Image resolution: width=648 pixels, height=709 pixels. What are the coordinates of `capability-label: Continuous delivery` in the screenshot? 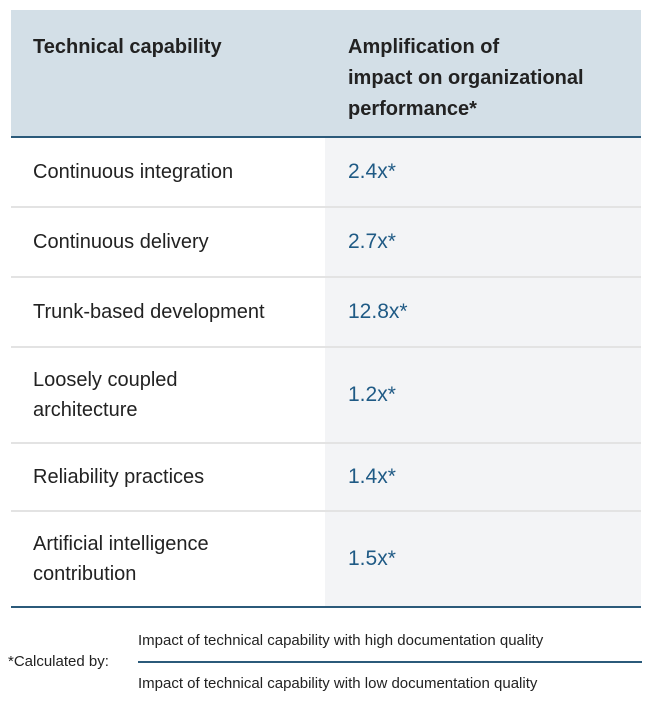 It's located at (121, 242).